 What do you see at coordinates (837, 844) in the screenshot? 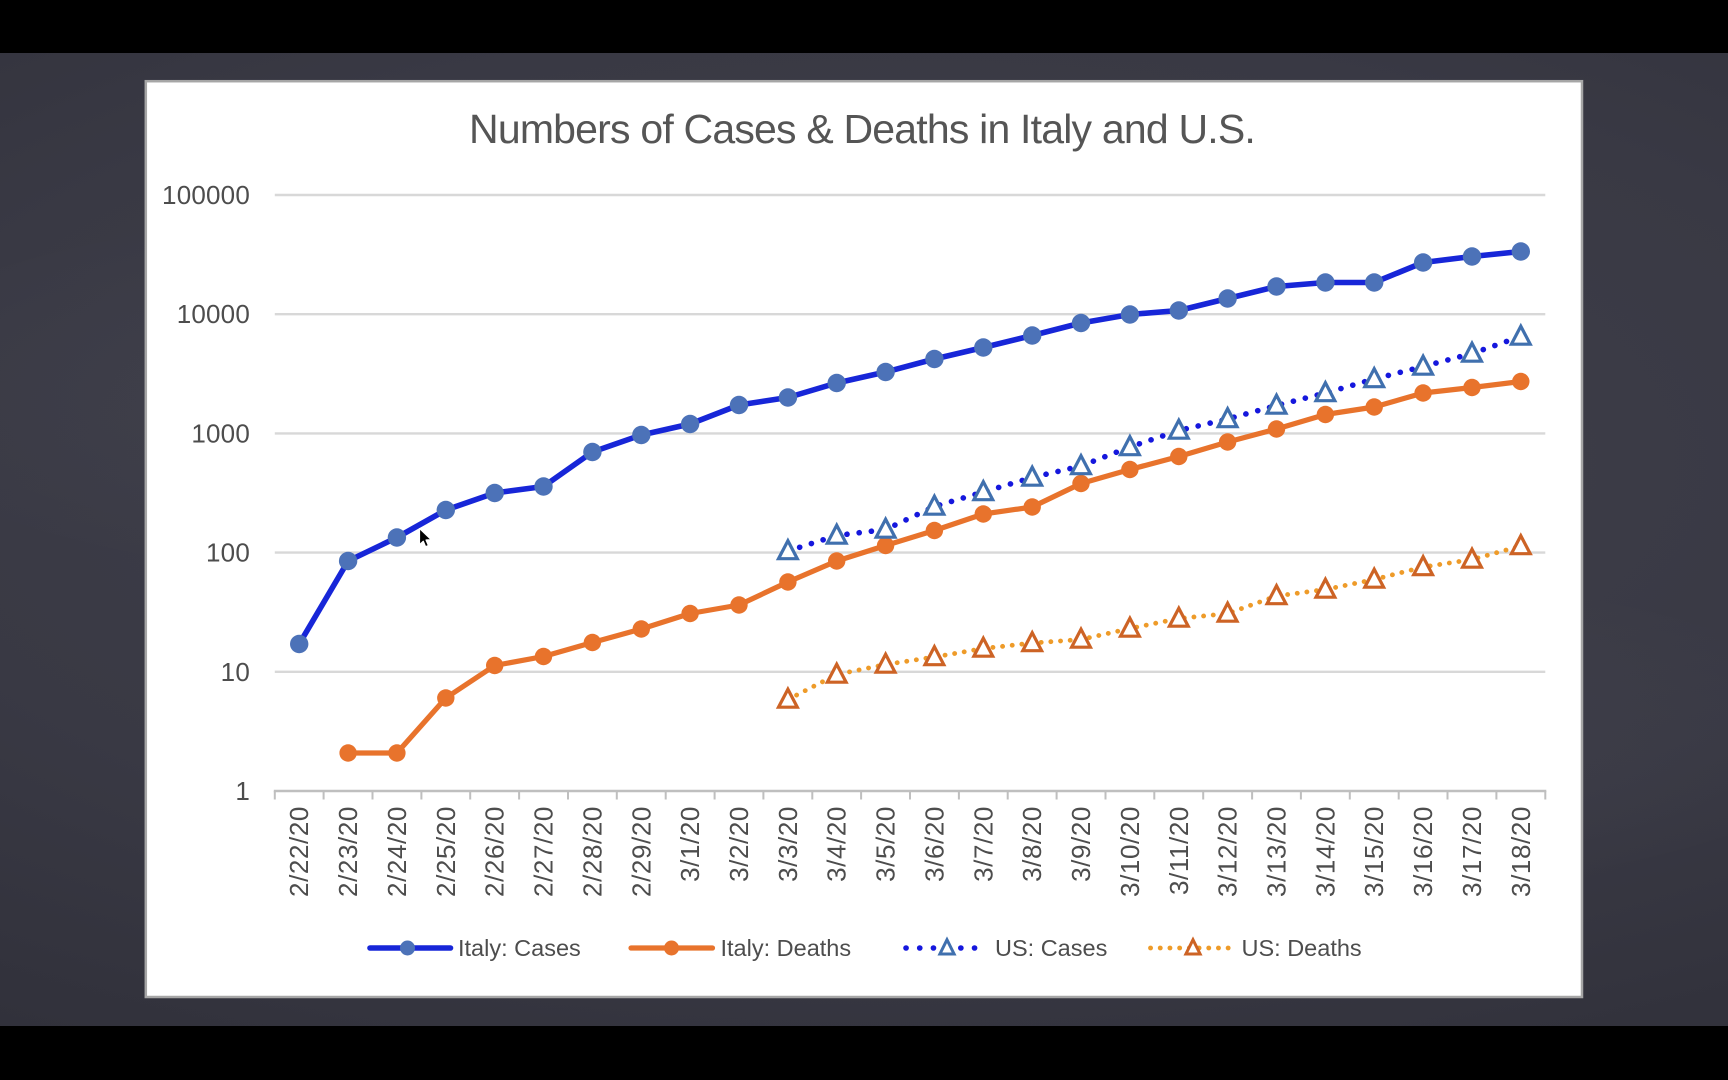
I see `svg-text: 3/4/20` at bounding box center [837, 844].